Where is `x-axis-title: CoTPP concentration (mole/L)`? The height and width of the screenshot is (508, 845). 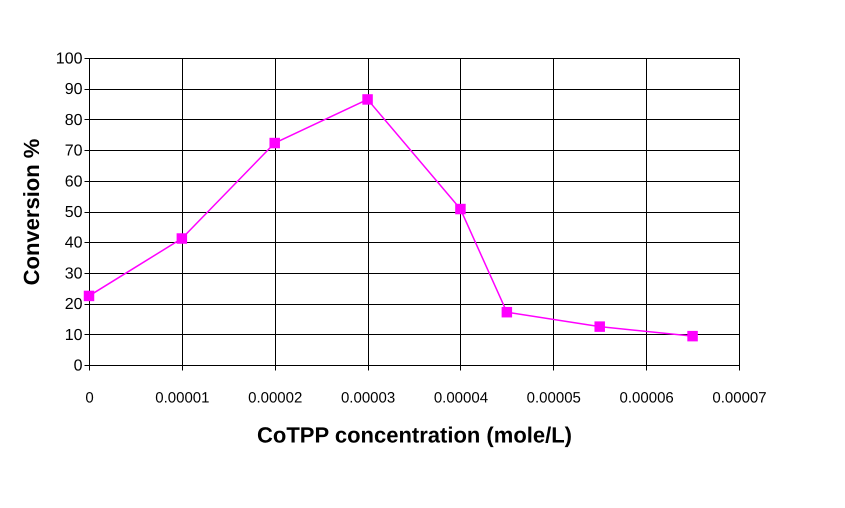 x-axis-title: CoTPP concentration (mole/L) is located at coordinates (414, 435).